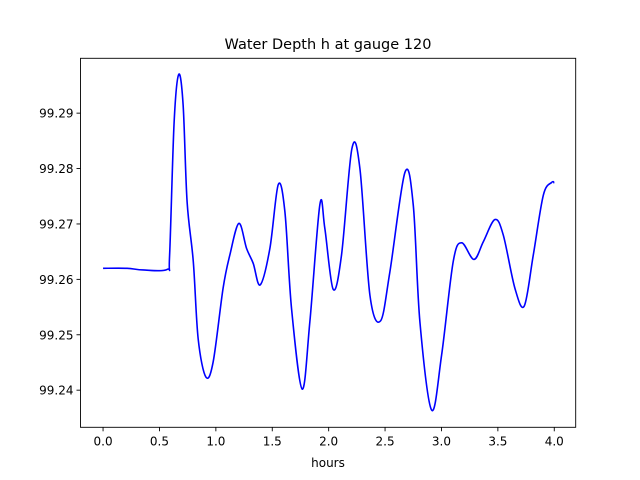 This screenshot has width=640, height=480. Describe the element at coordinates (56, 391) in the screenshot. I see `y-tick-label: 99.24` at that location.